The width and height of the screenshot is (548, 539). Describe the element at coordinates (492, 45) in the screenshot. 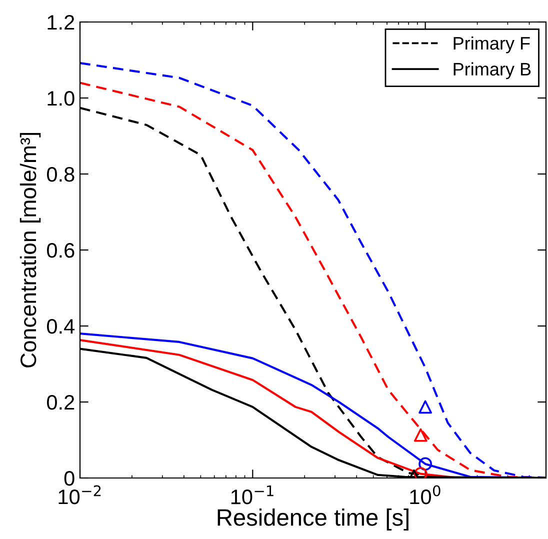

I see `legend-label: Primary F` at that location.